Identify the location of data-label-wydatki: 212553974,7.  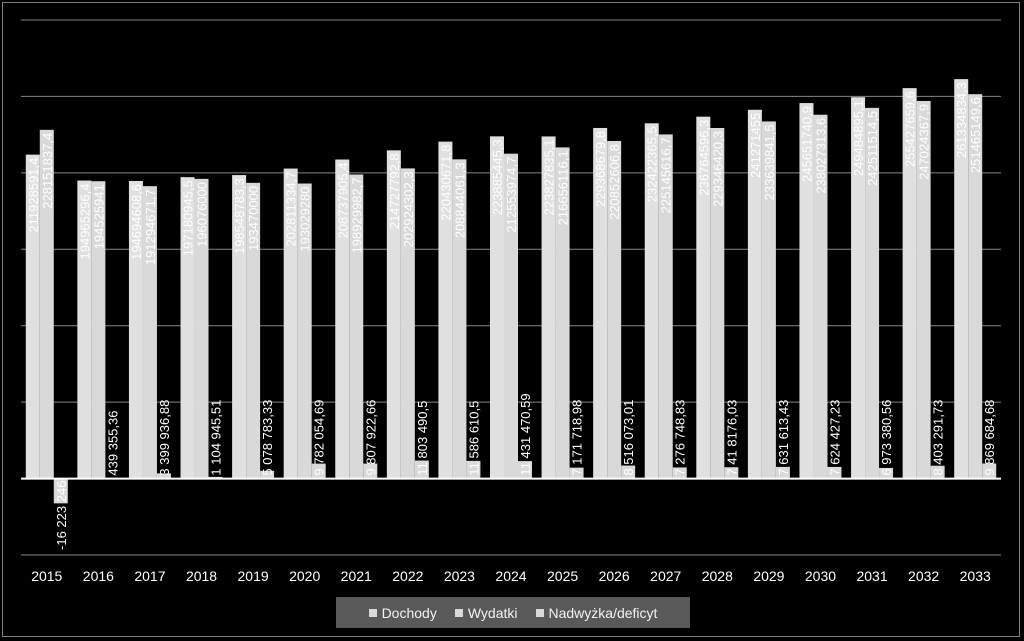
(511, 195).